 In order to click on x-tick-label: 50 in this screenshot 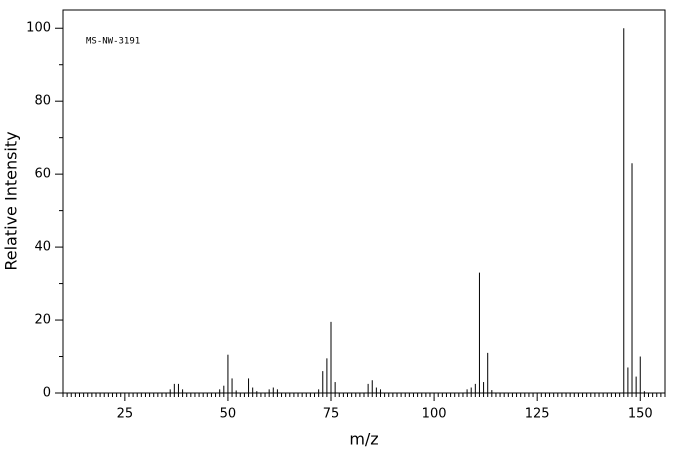, I will do `click(228, 414)`.